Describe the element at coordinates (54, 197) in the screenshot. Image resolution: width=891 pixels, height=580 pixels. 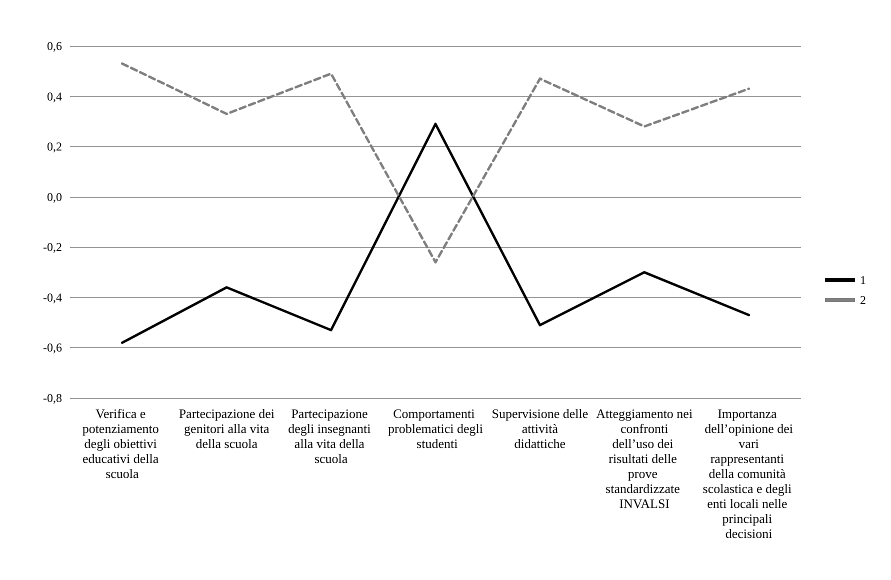
I see `y-tick-label: 0,0` at that location.